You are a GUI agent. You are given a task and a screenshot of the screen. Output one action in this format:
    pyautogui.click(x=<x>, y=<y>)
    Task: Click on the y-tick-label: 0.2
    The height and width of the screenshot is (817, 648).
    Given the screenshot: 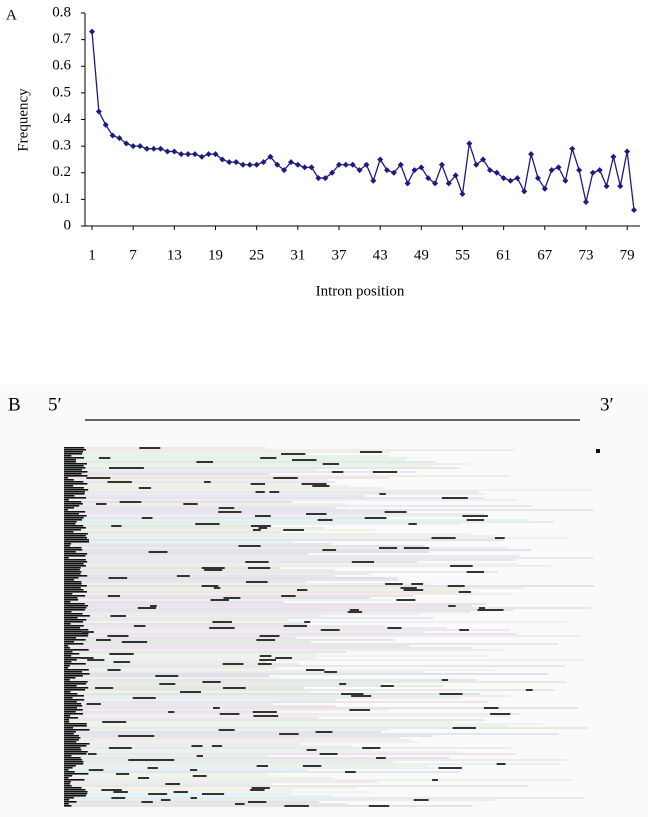 What is the action you would take?
    pyautogui.click(x=61, y=172)
    